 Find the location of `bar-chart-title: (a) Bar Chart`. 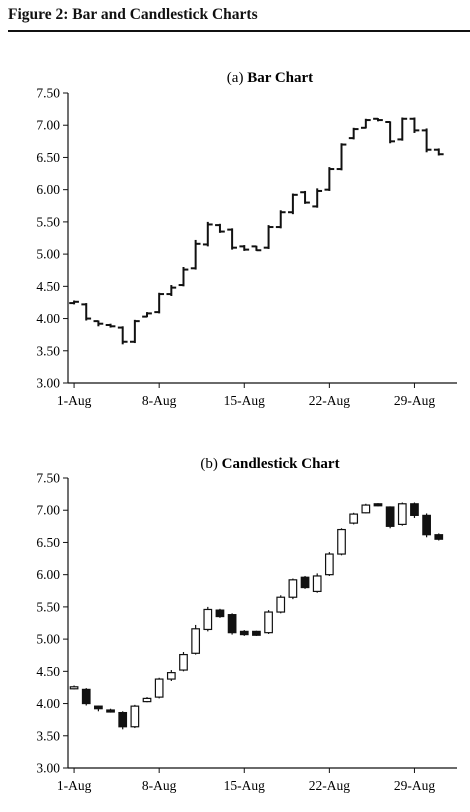

bar-chart-title: (a) Bar Chart is located at coordinates (270, 78).